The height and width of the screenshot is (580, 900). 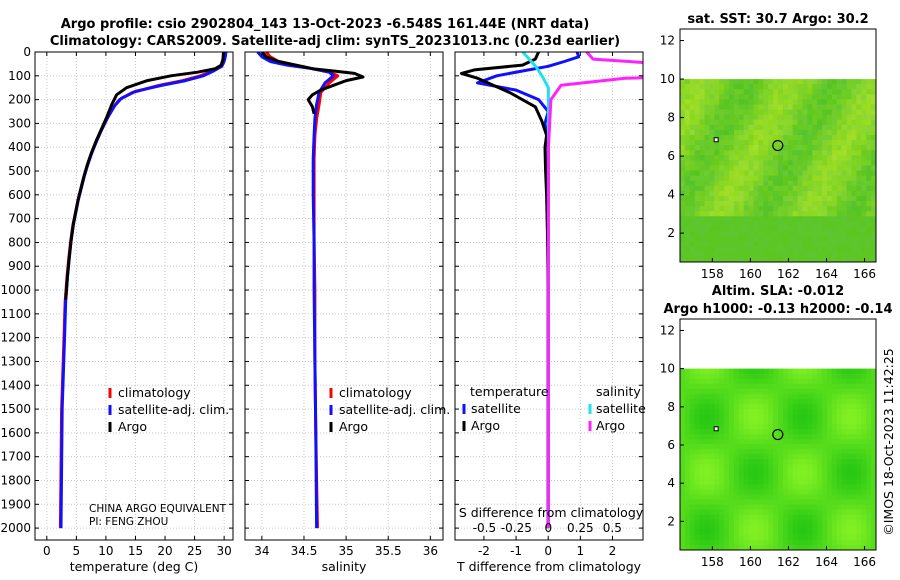 I want to click on x-tick-label: 10, so click(x=105, y=551).